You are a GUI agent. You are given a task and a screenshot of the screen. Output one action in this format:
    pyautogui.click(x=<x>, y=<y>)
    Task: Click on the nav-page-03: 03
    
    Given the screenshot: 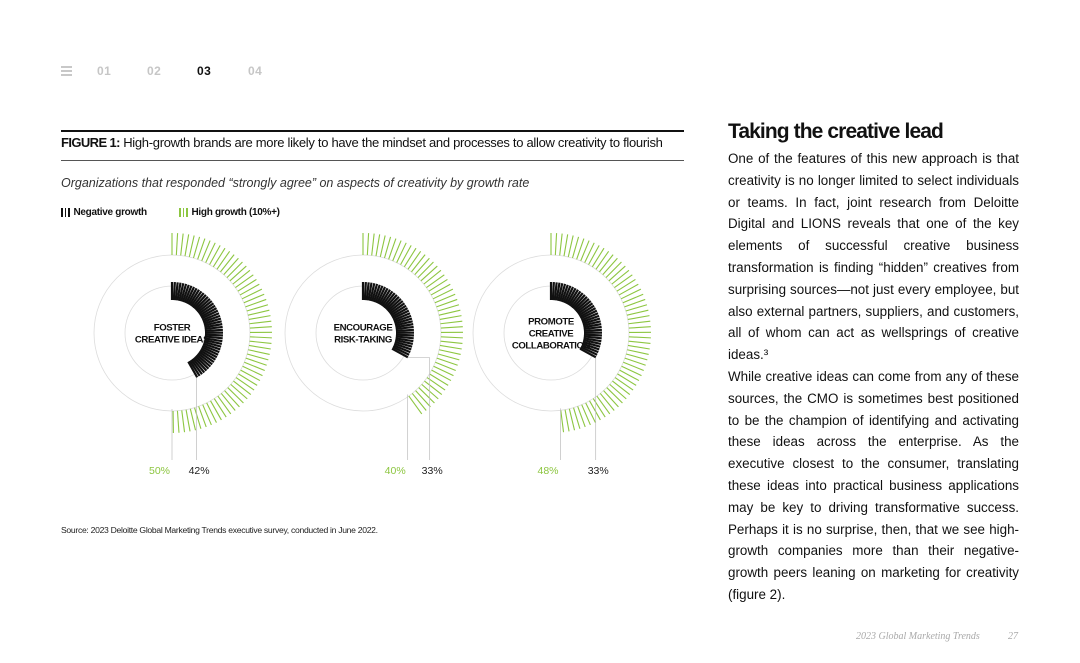 What is the action you would take?
    pyautogui.click(x=204, y=71)
    